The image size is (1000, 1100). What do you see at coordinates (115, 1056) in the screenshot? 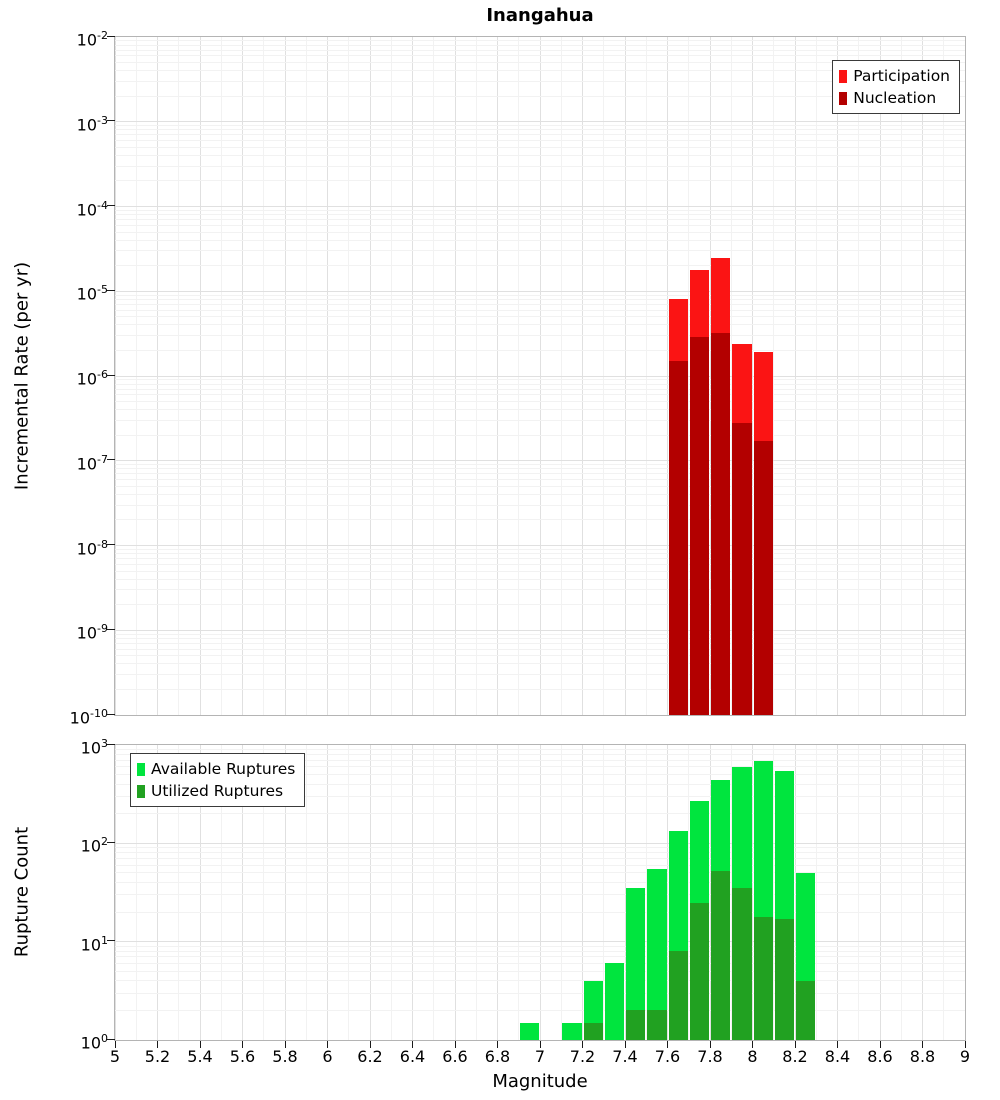
I see `x-tick-label: 5` at bounding box center [115, 1056].